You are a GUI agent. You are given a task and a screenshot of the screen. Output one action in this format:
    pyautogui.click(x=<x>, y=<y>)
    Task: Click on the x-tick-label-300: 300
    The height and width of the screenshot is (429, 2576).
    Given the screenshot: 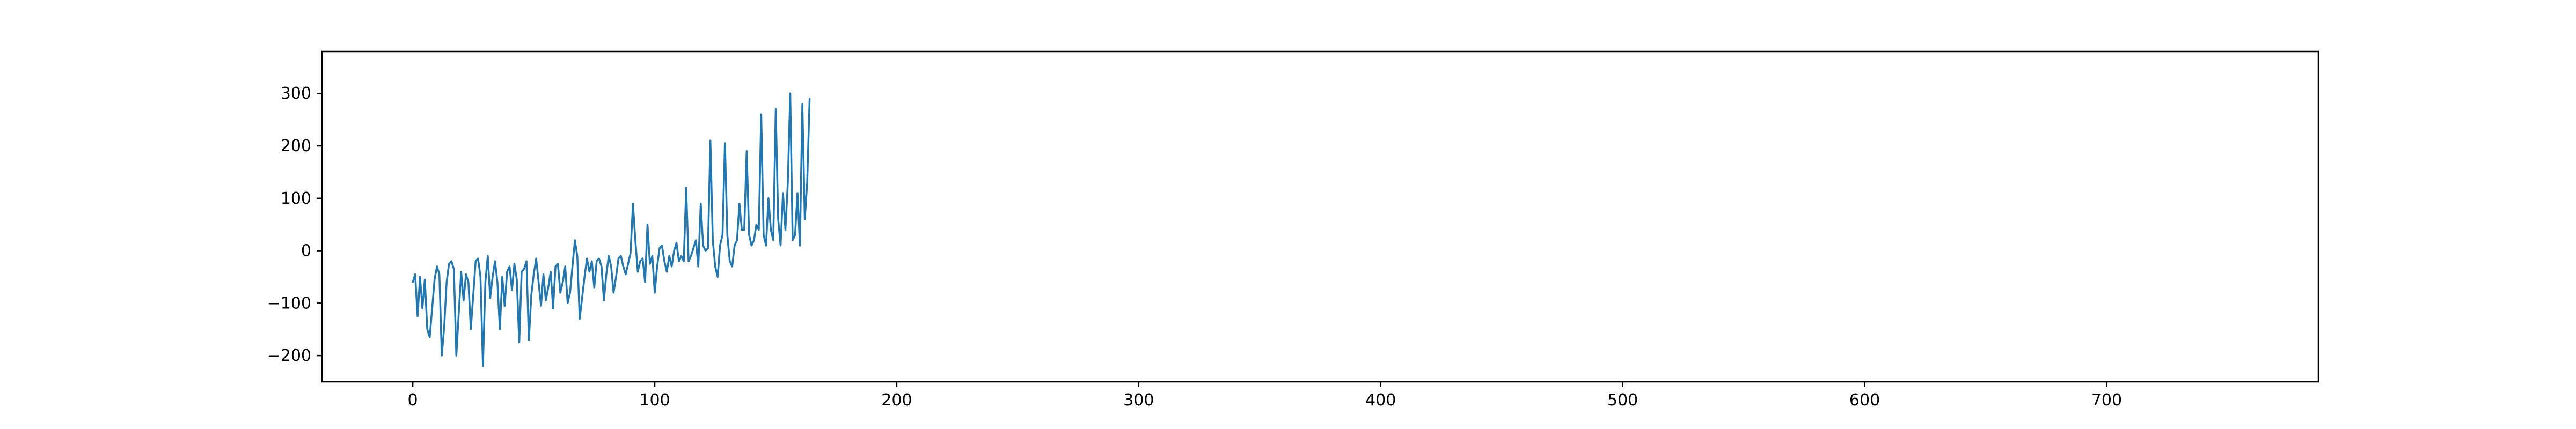 What is the action you would take?
    pyautogui.click(x=1138, y=400)
    